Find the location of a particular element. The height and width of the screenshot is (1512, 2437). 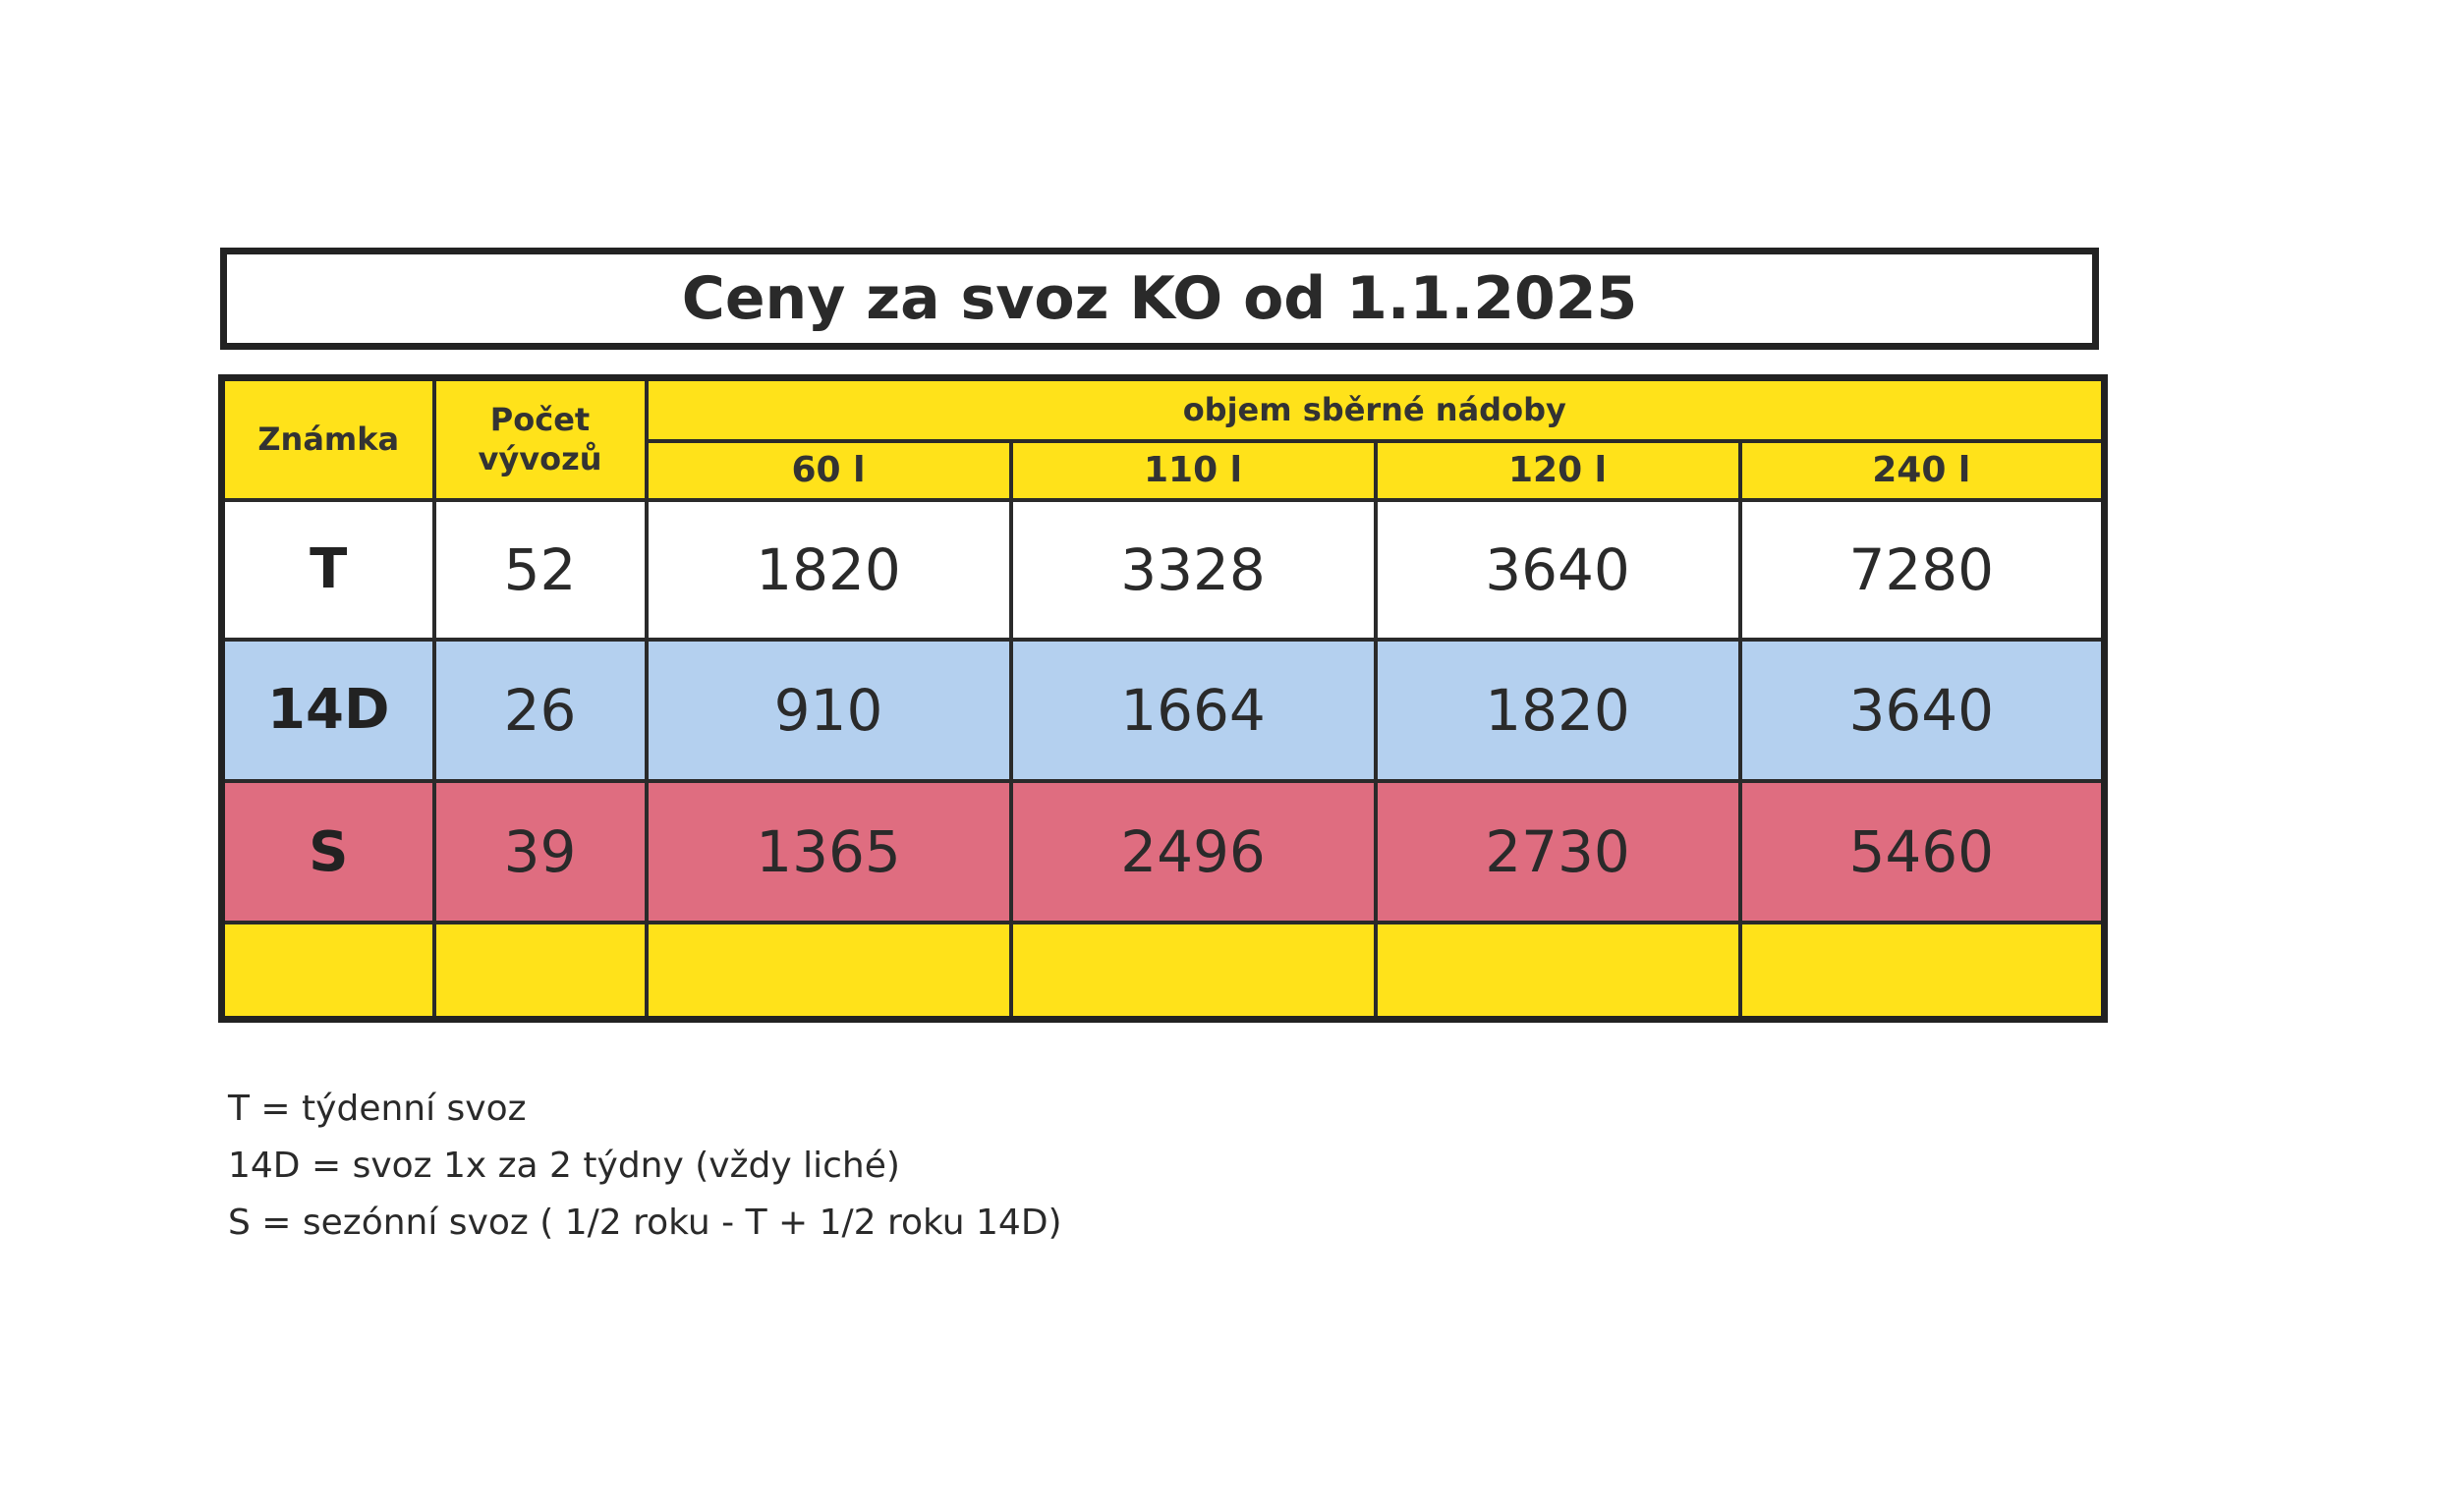

legend-item-14d: 14D = svoz 1x za 2 týdny (vždy liché) is located at coordinates (564, 1166).